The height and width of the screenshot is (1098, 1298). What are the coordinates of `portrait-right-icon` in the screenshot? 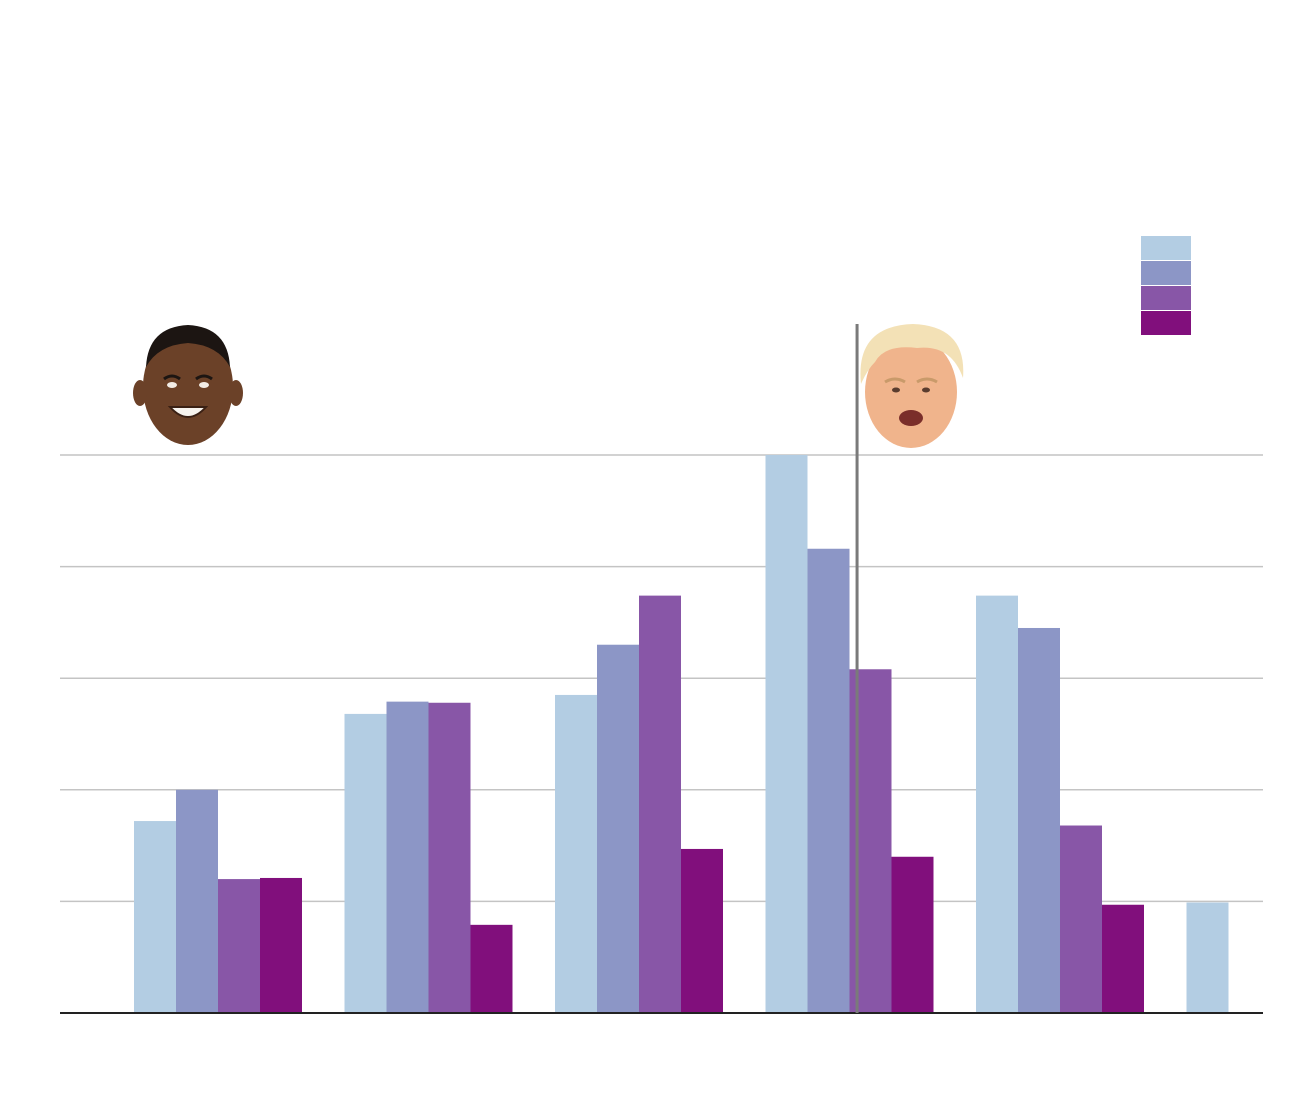 It's located at (912, 386).